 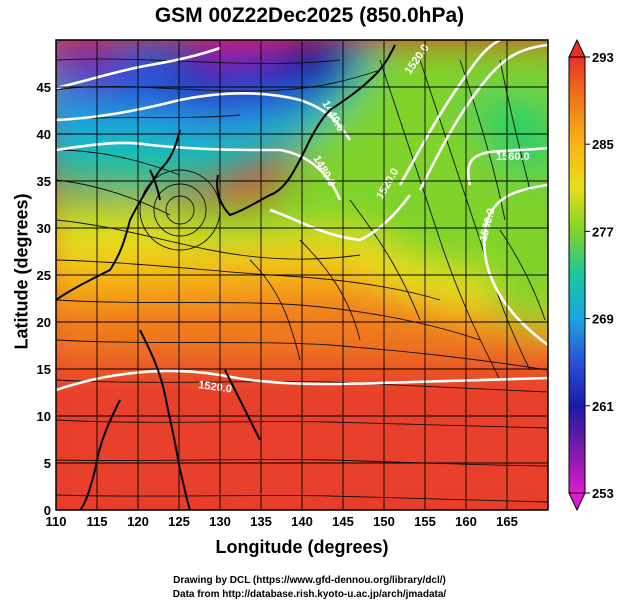 What do you see at coordinates (47, 463) in the screenshot?
I see `y-tick-label: 5` at bounding box center [47, 463].